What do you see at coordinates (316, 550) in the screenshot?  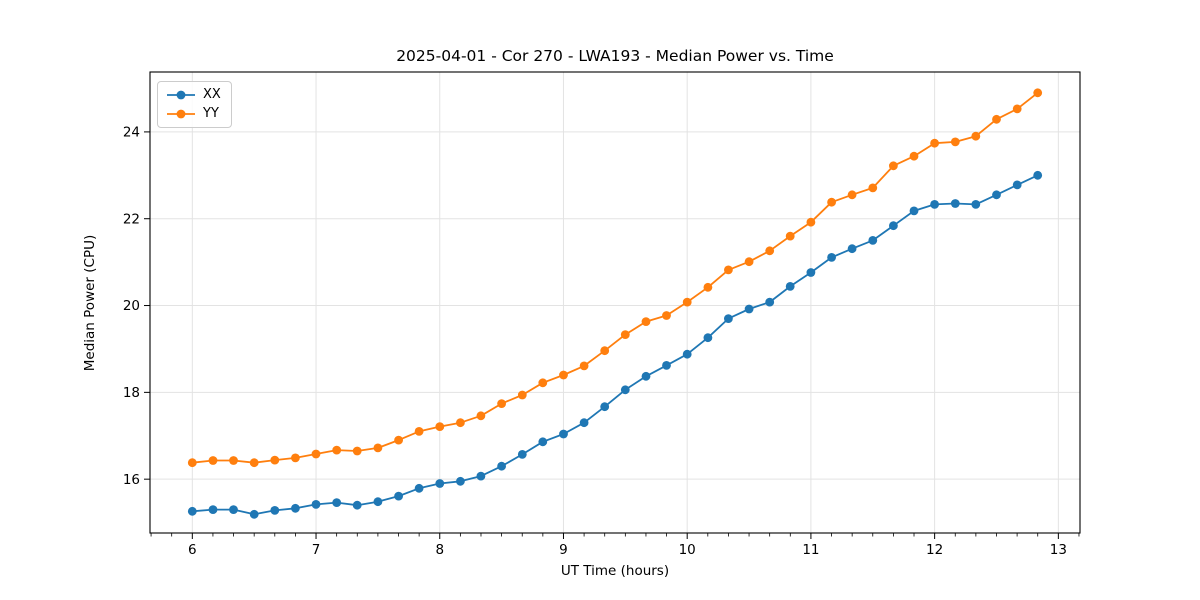 I see `x-tick-label: 7` at bounding box center [316, 550].